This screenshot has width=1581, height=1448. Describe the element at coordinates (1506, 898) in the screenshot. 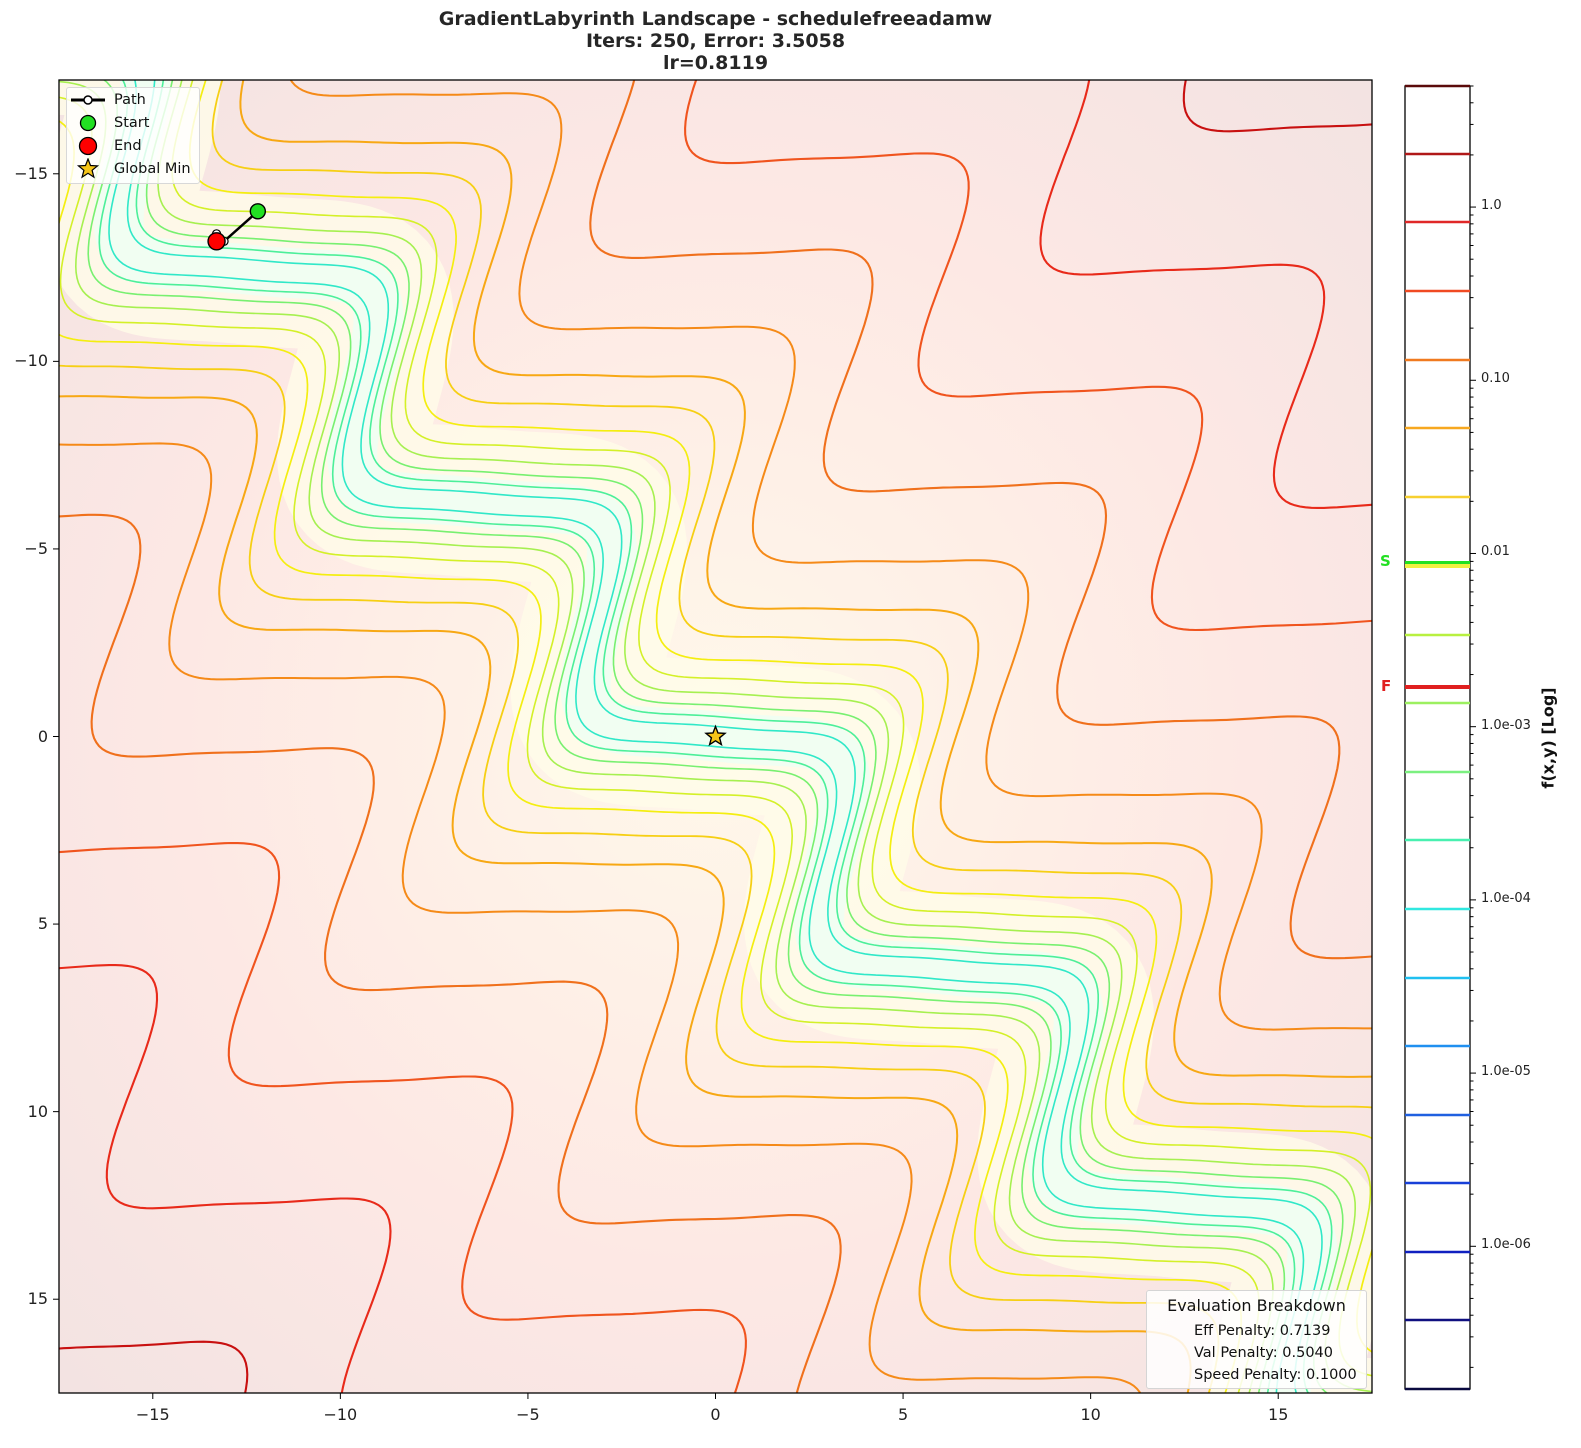

I see `colorbar-tick-label: 1.0e-04` at that location.